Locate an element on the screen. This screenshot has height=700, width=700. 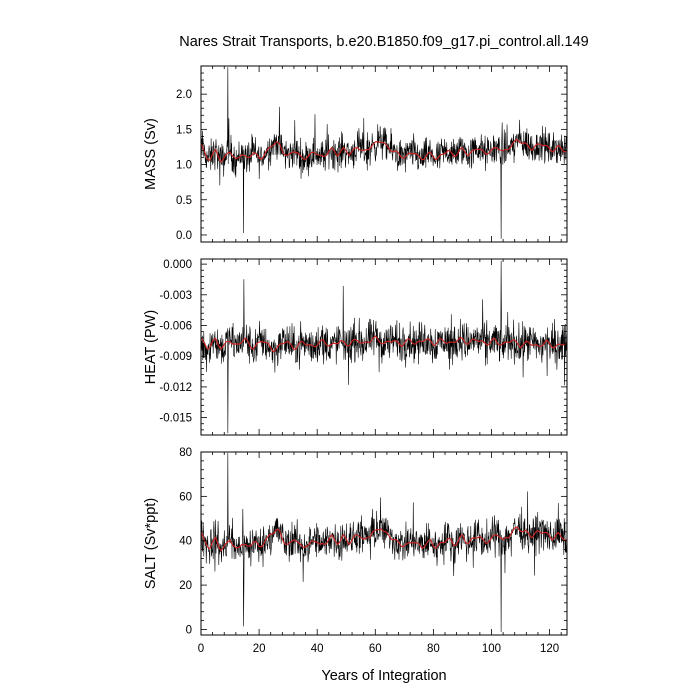
y-tick-label: 20 is located at coordinates (185, 586).